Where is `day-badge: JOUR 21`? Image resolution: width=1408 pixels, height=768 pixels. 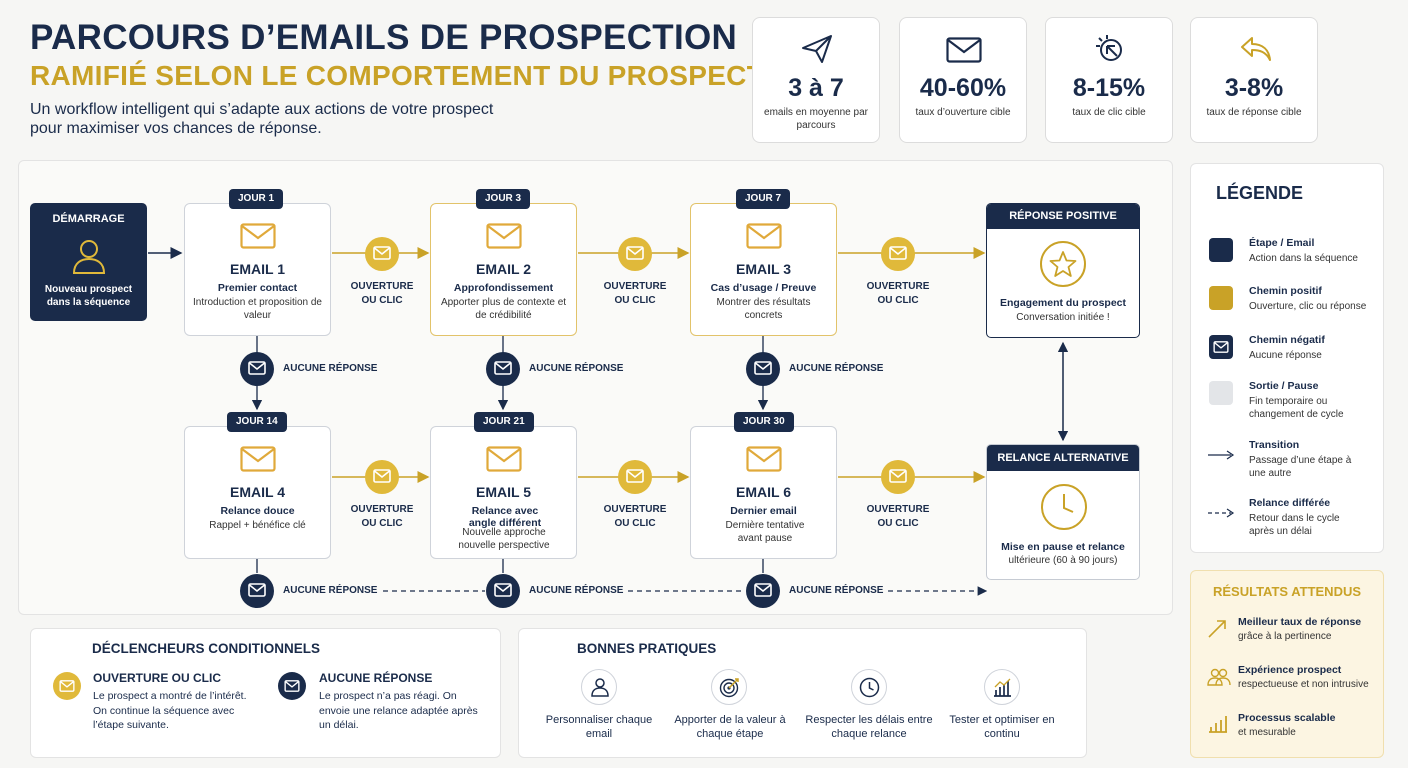
day-badge: JOUR 21 is located at coordinates (504, 422).